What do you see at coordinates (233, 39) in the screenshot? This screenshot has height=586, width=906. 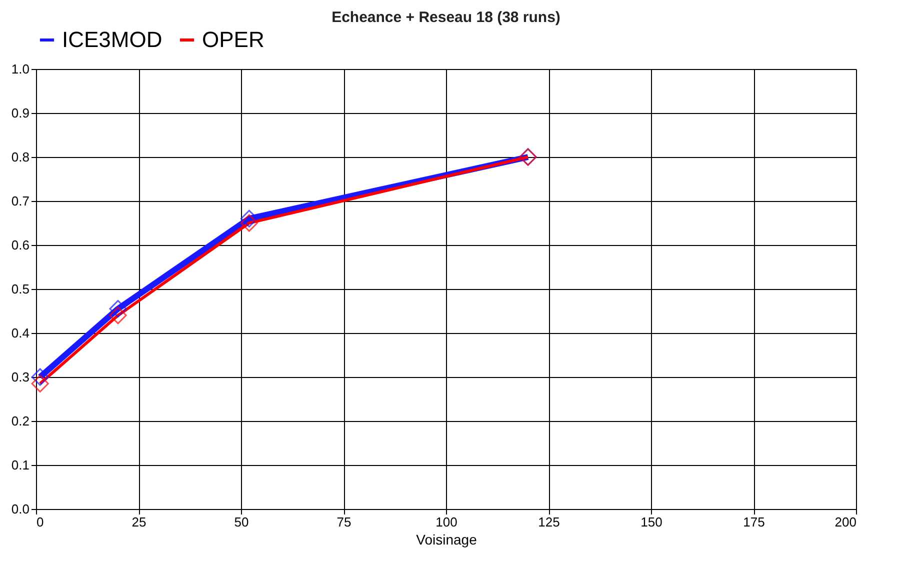 I see `legend-label: OPER` at bounding box center [233, 39].